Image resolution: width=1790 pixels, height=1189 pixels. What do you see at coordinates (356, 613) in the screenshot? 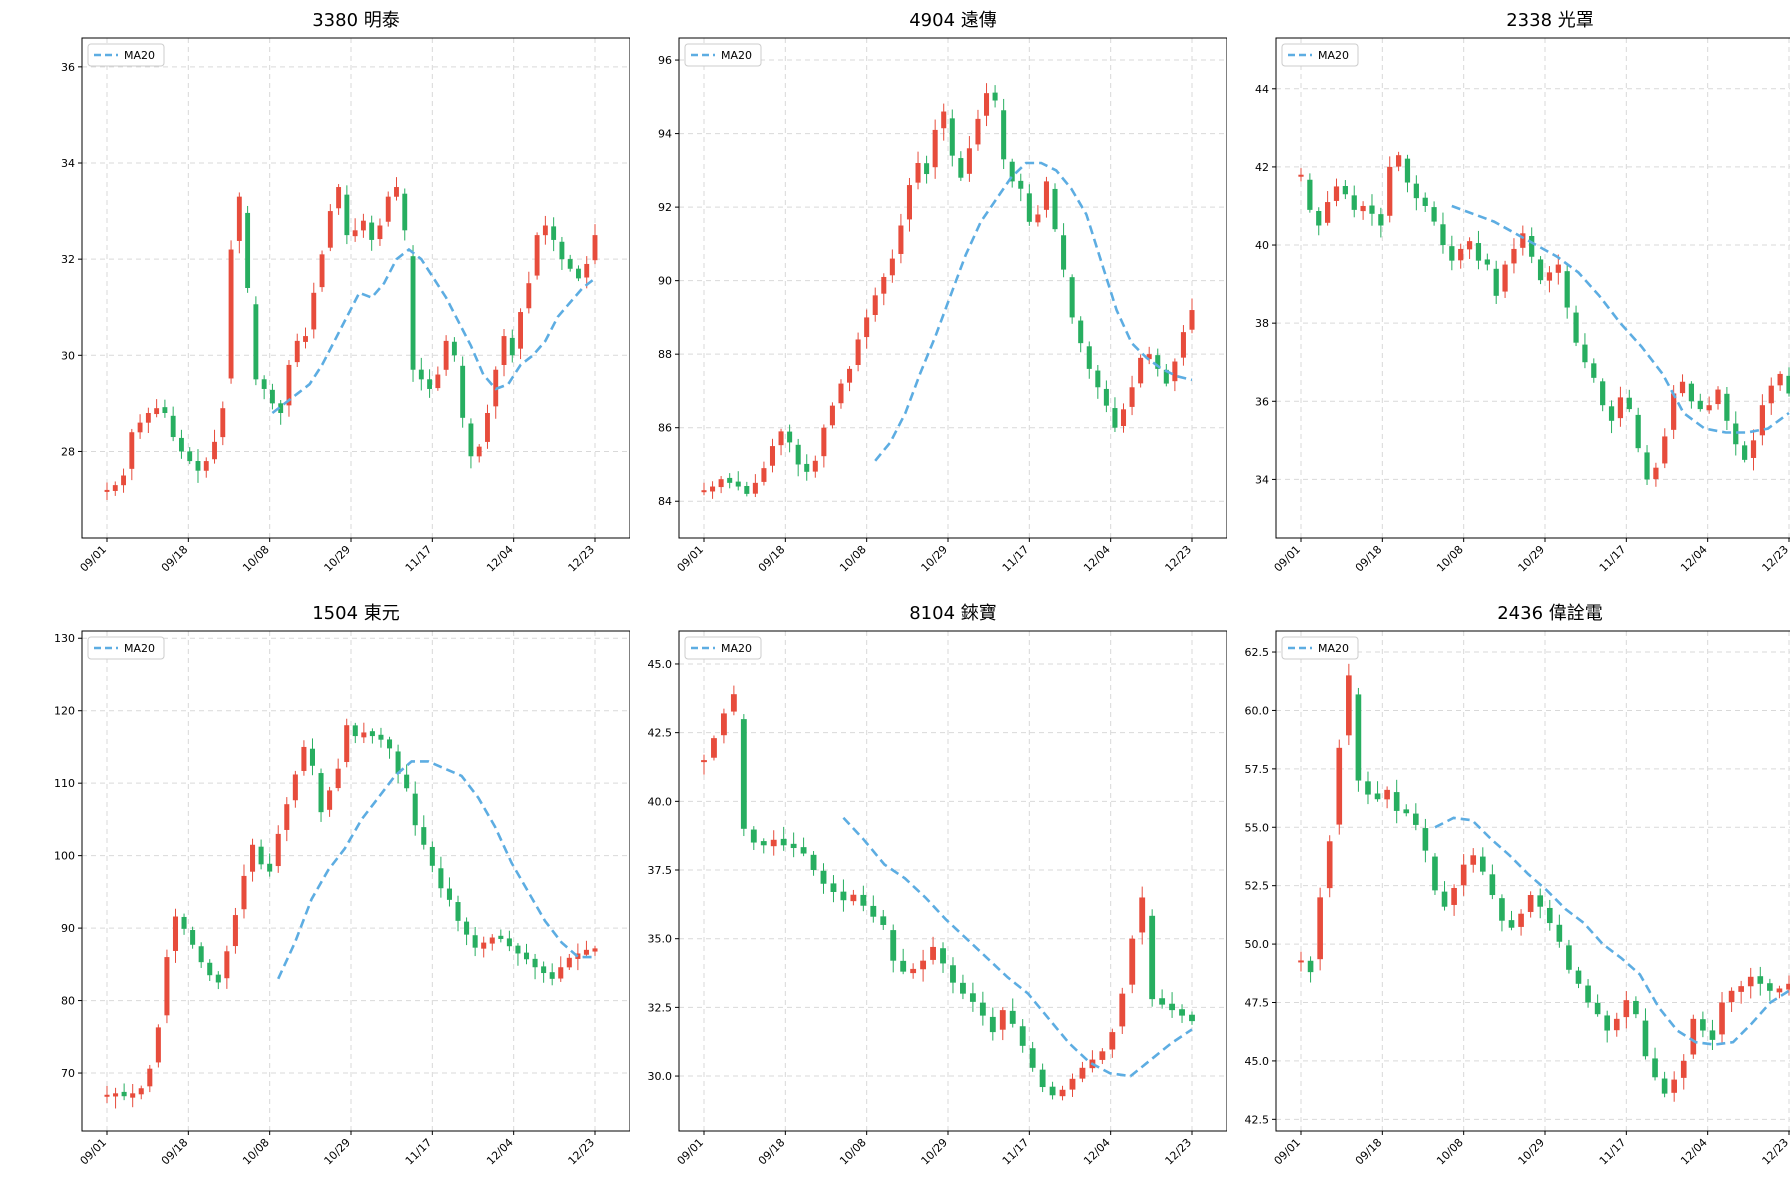
I see `chart-title: 1504 東元` at bounding box center [356, 613].